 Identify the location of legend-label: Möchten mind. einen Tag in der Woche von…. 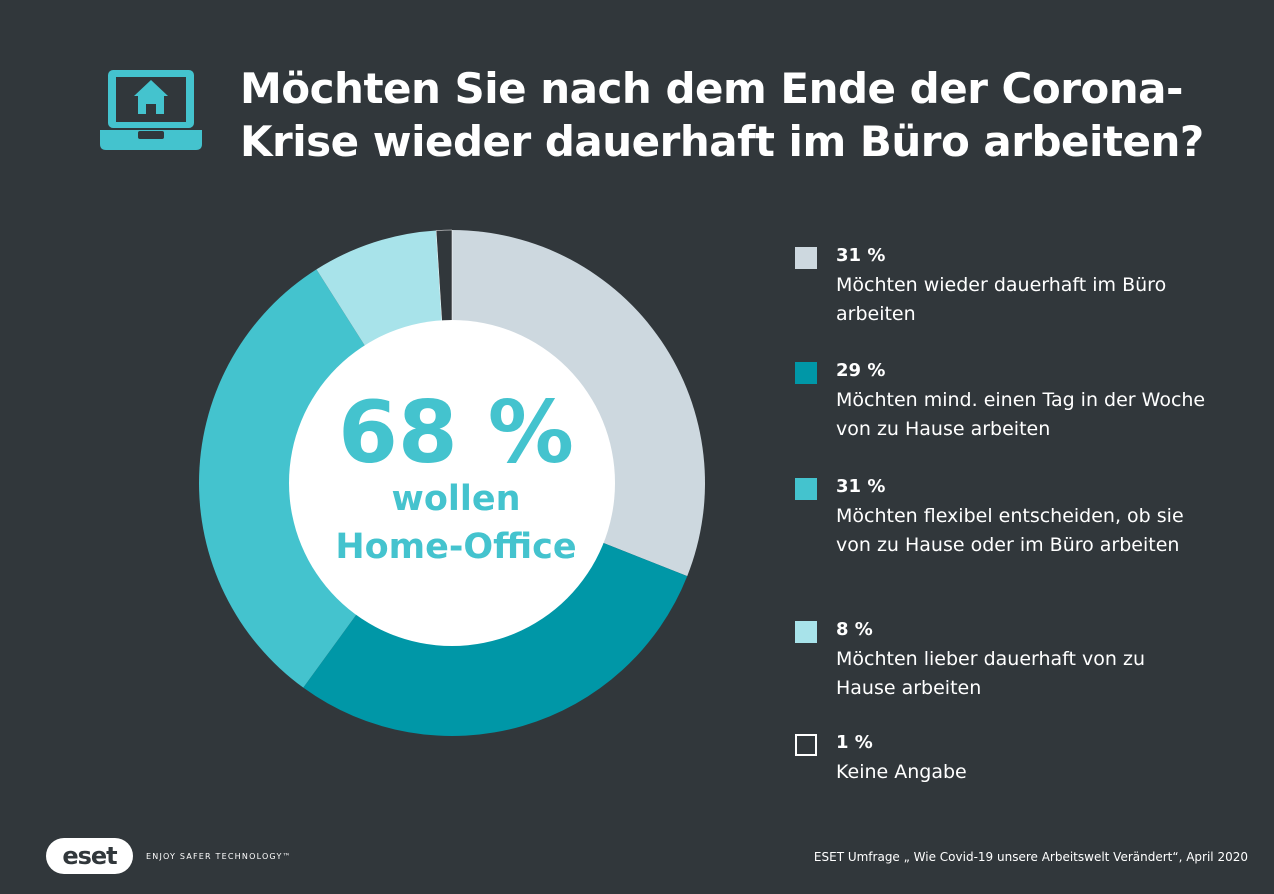
(1021, 414).